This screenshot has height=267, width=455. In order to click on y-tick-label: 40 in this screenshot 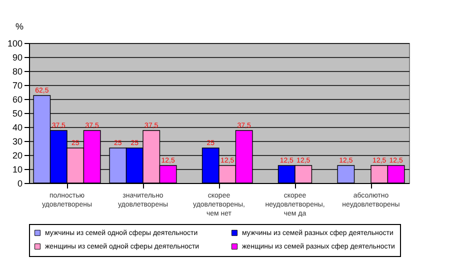, I will do `click(17, 127)`.